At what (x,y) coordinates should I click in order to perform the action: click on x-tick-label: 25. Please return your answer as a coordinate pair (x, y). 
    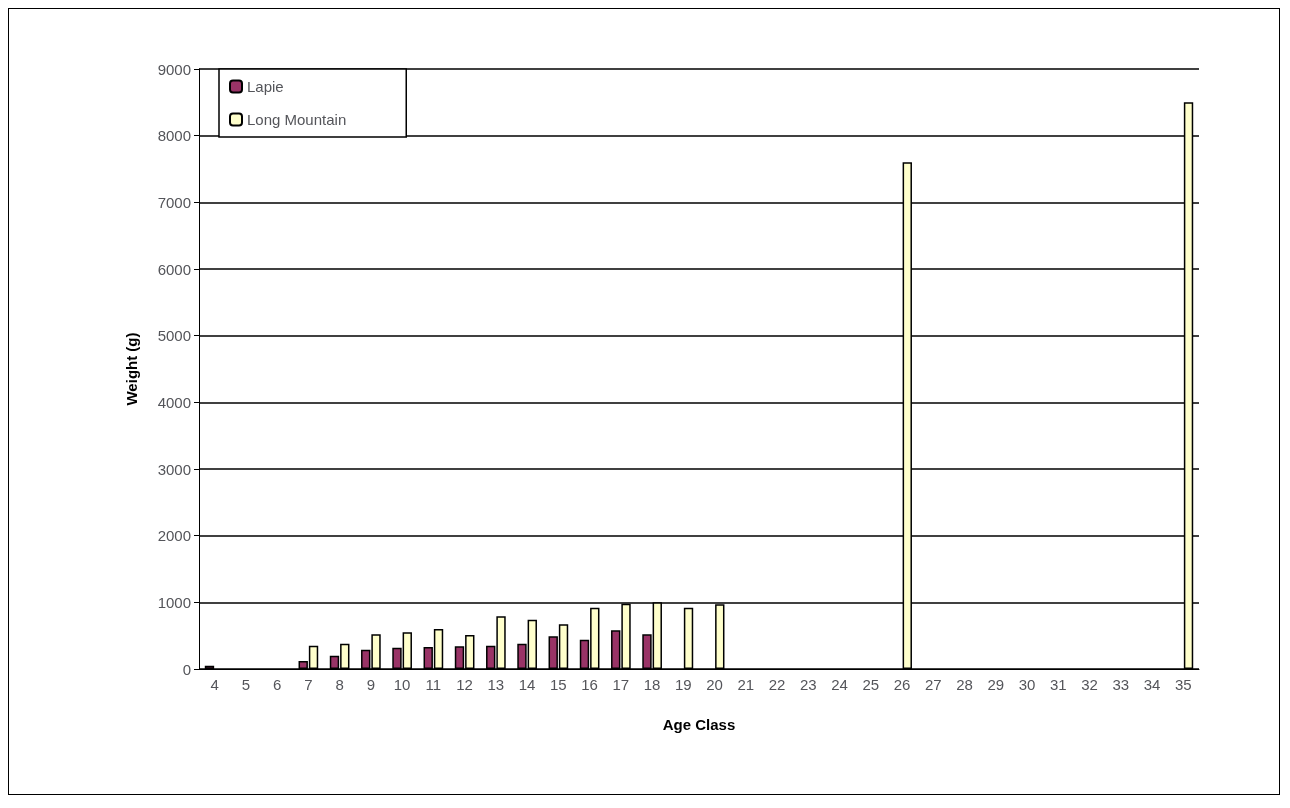
    Looking at the image, I should click on (871, 684).